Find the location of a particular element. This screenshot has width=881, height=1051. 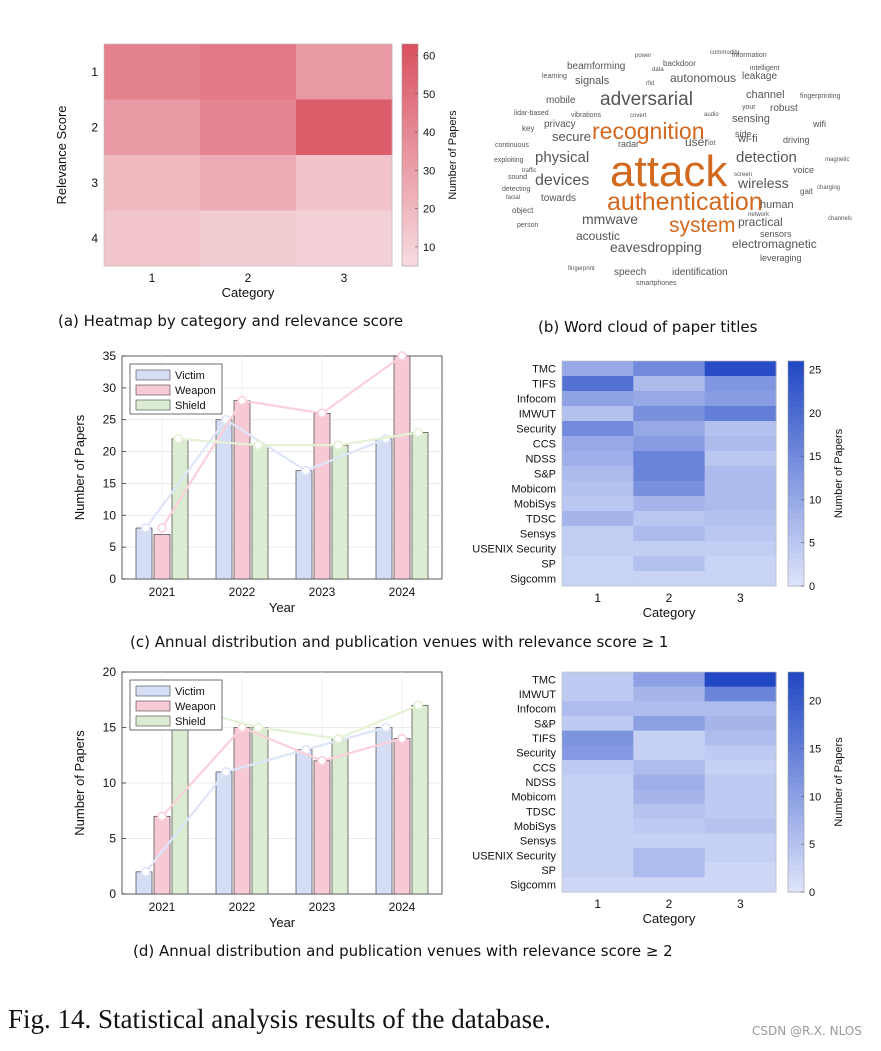

word-cloud-term: learning is located at coordinates (554, 76).